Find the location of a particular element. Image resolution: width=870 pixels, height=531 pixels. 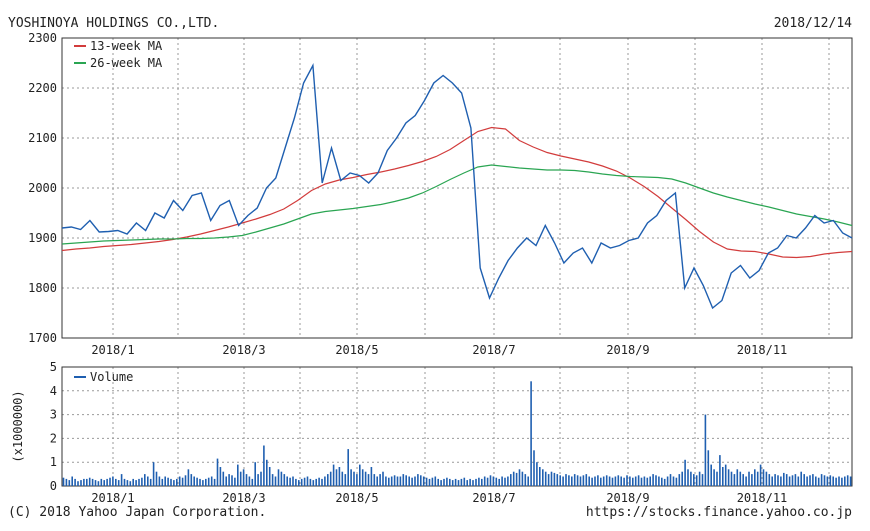

chart-date: 2018/12/14 is located at coordinates (812, 23).